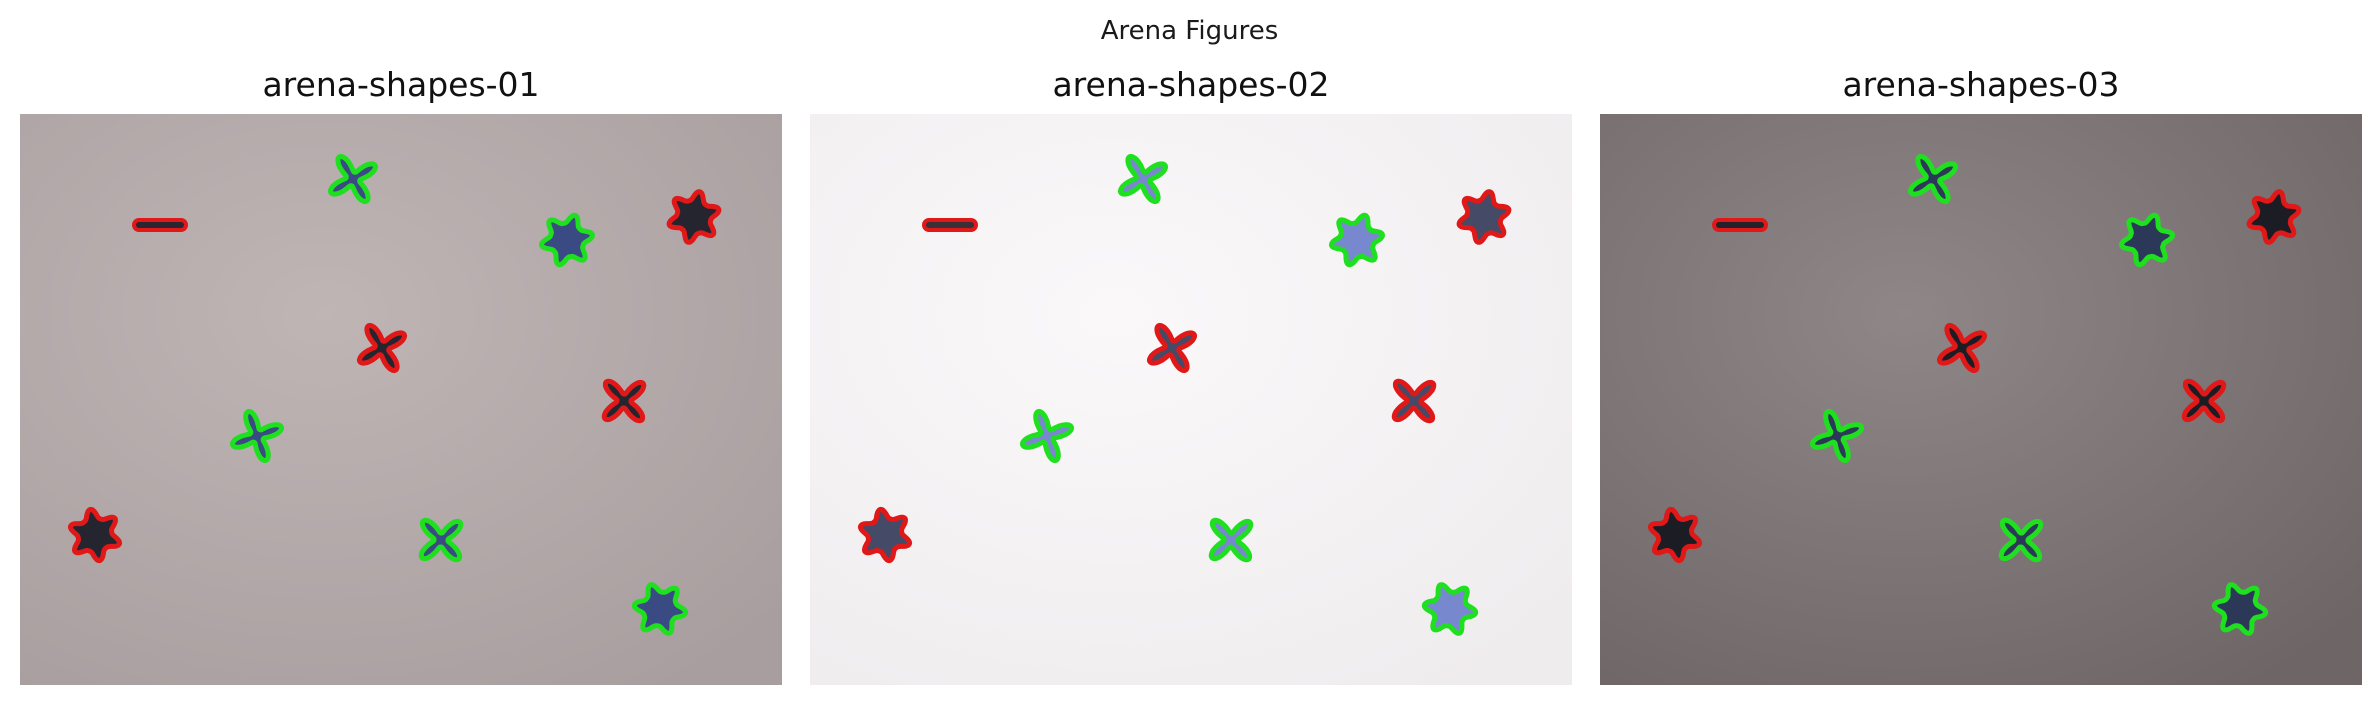 The width and height of the screenshot is (2379, 705). What do you see at coordinates (1189, 31) in the screenshot?
I see `figure-title: Arena Figures` at bounding box center [1189, 31].